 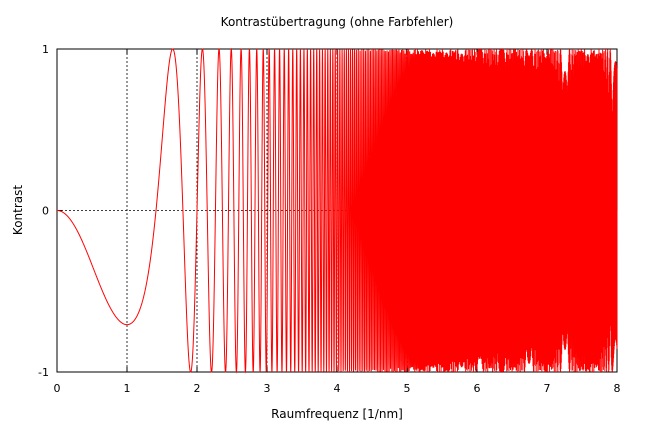 What do you see at coordinates (18, 210) in the screenshot?
I see `y-axis-label: Kontrast` at bounding box center [18, 210].